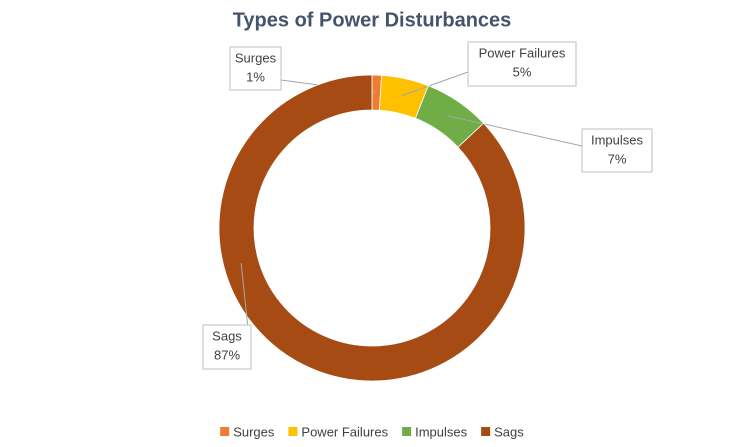 The height and width of the screenshot is (447, 749). What do you see at coordinates (617, 158) in the screenshot?
I see `data-label: 7%` at bounding box center [617, 158].